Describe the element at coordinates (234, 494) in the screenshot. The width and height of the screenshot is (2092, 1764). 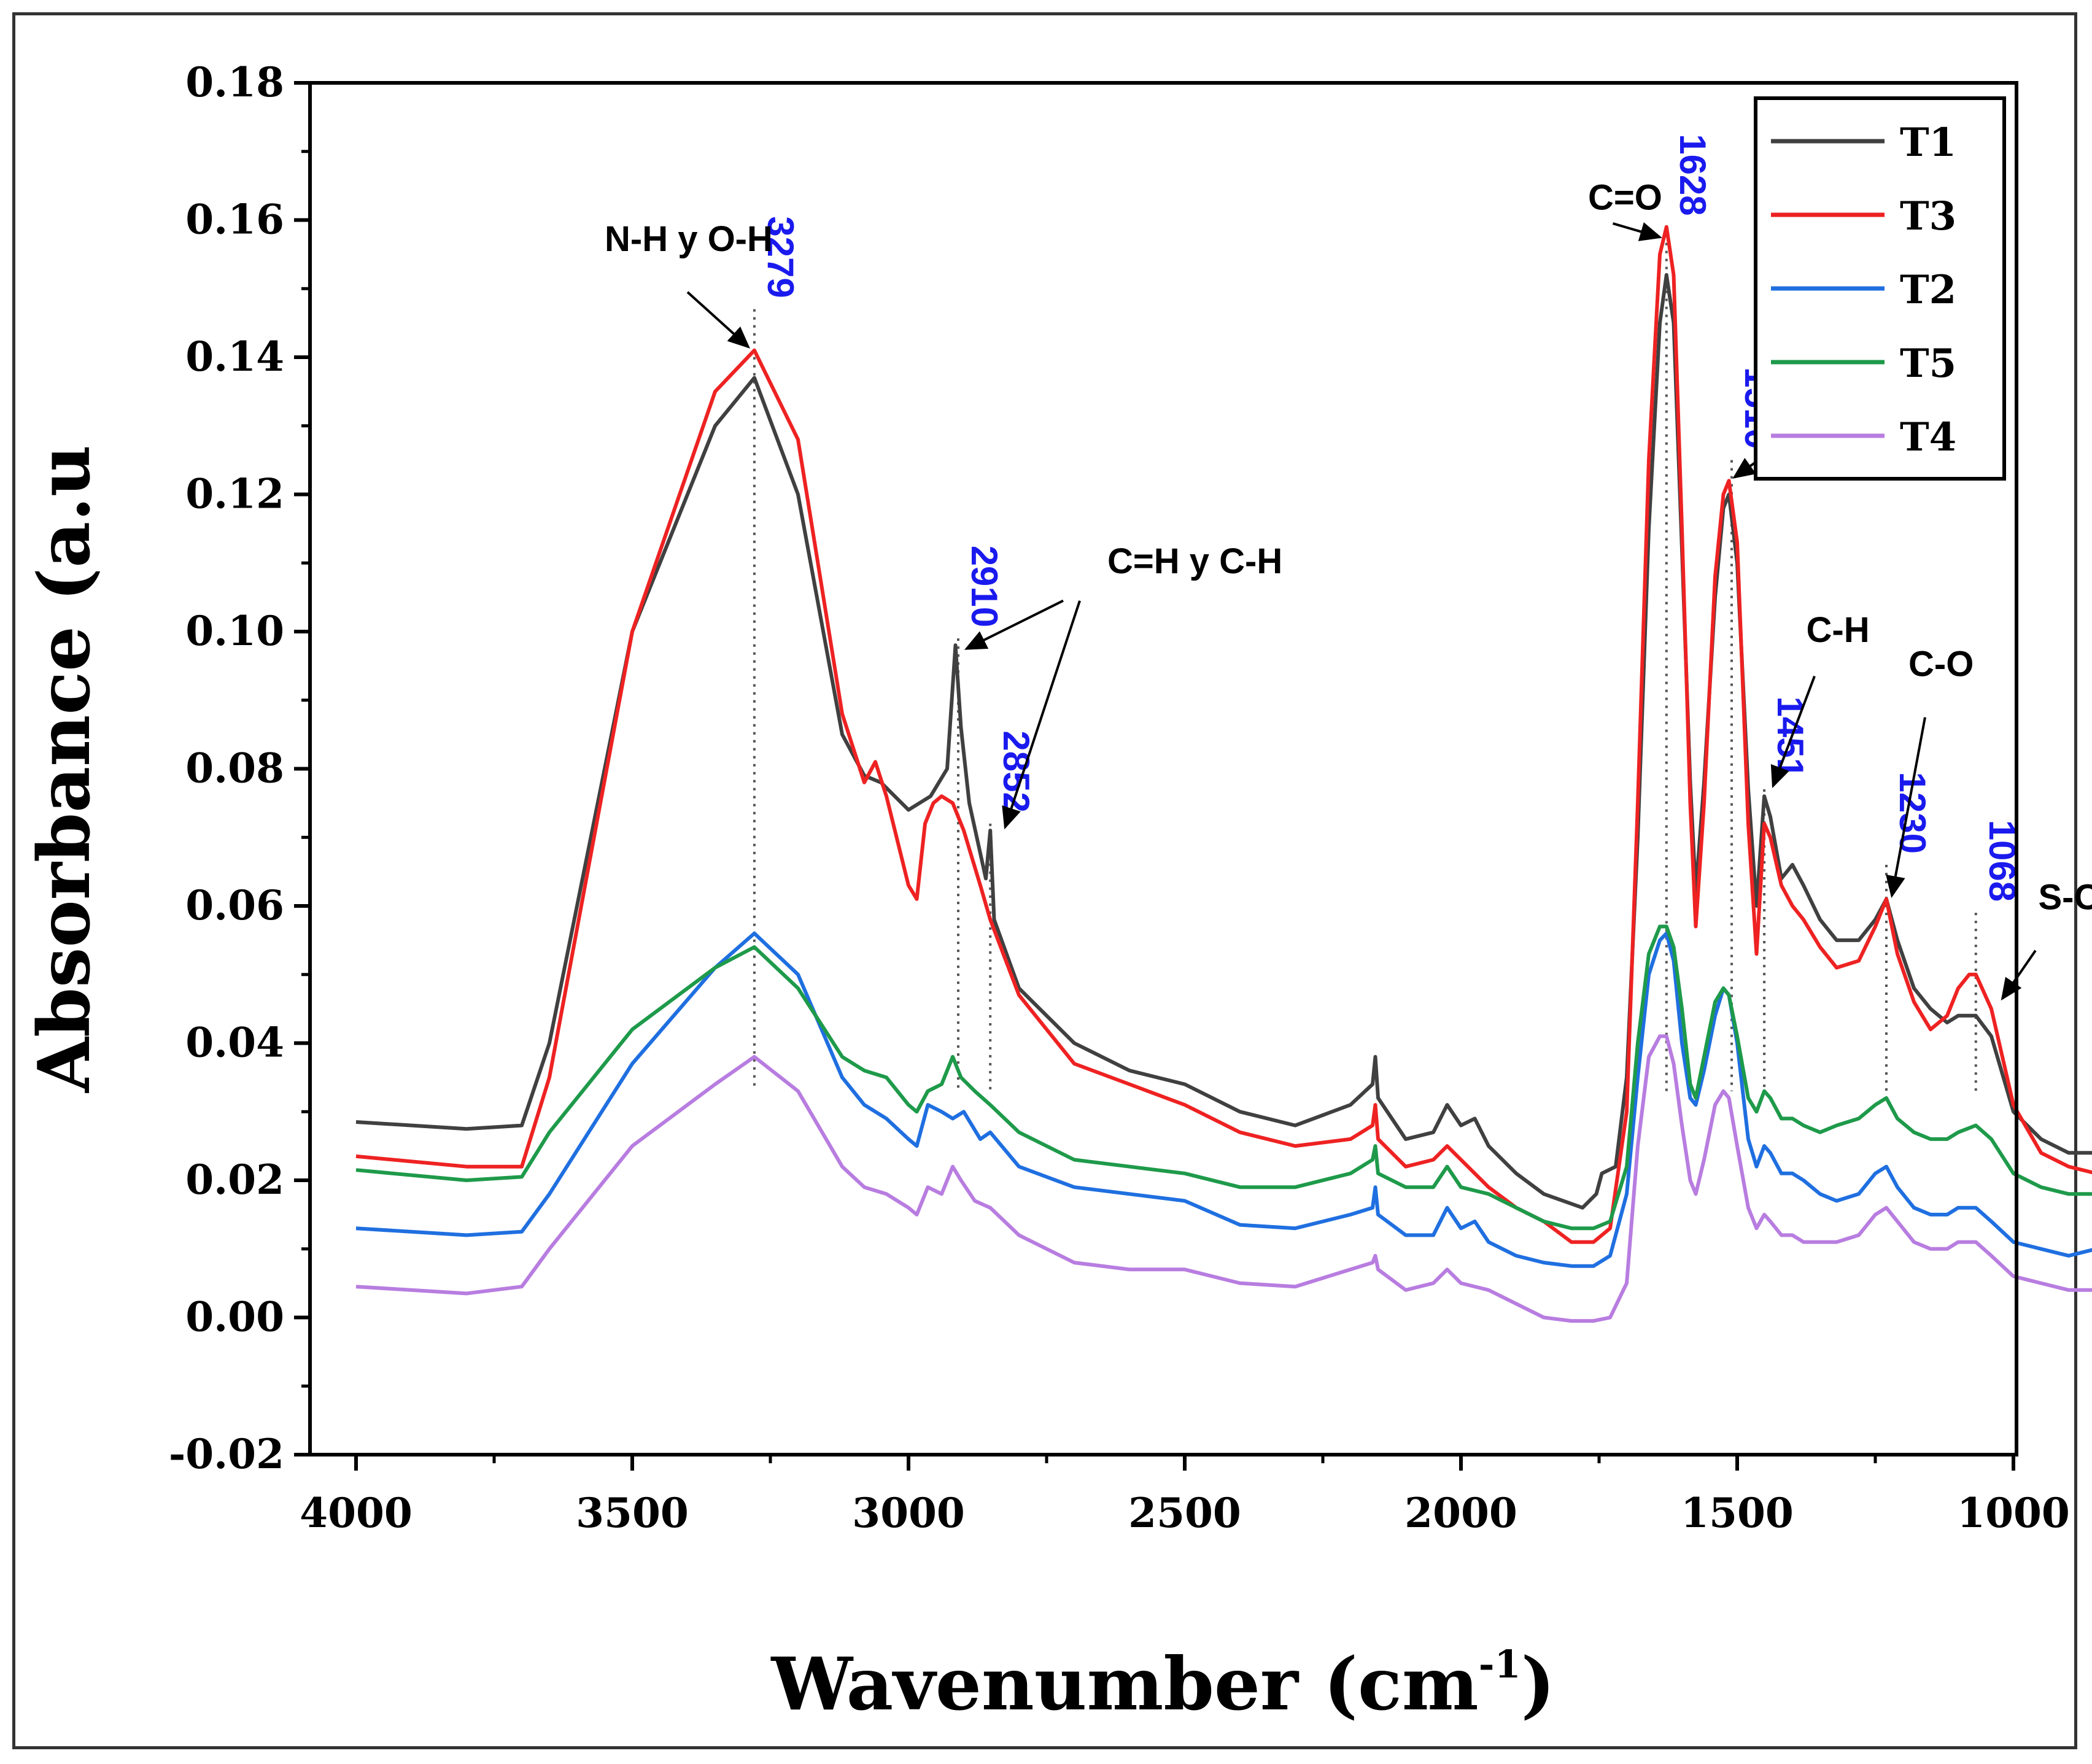
I see `y-tick-label: 0.12` at that location.